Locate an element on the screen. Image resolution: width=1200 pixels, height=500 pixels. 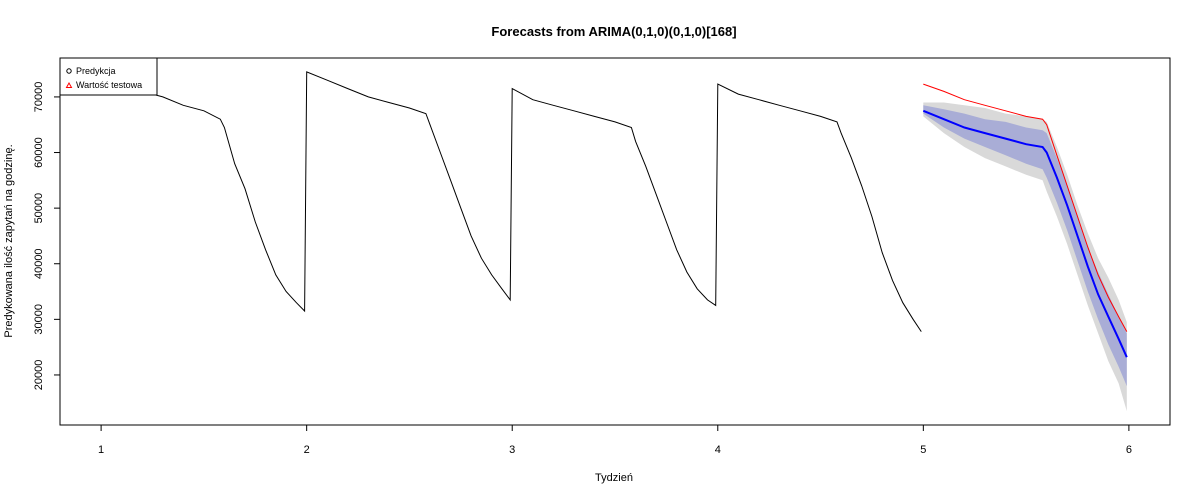
confidence-bands is located at coordinates (1025, 257).